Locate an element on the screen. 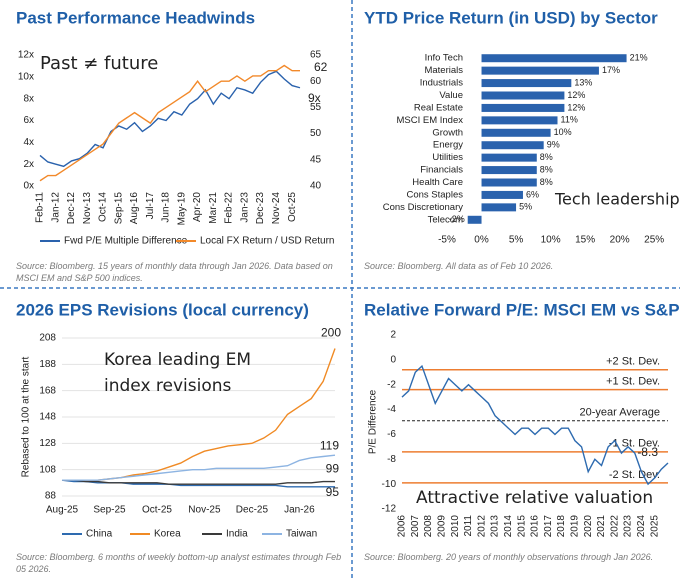 Image resolution: width=680 pixels, height=578 pixels. x-tick-label: Dec-12 is located at coordinates (71, 208).